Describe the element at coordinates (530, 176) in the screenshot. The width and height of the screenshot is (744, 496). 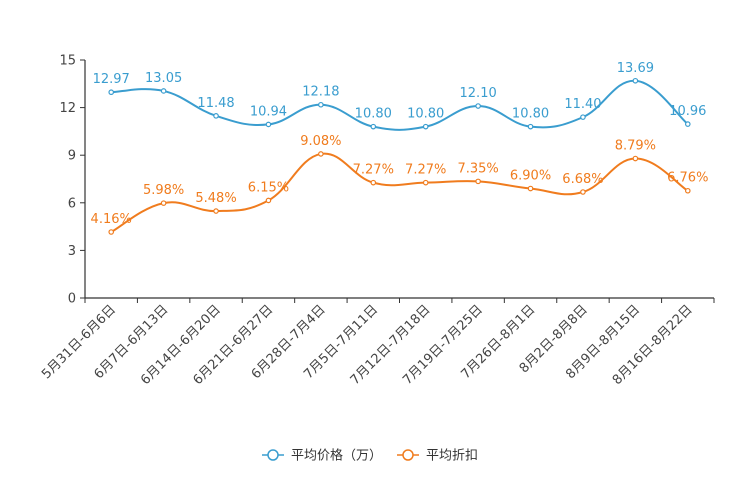
I see `data-label: 6.90%` at that location.